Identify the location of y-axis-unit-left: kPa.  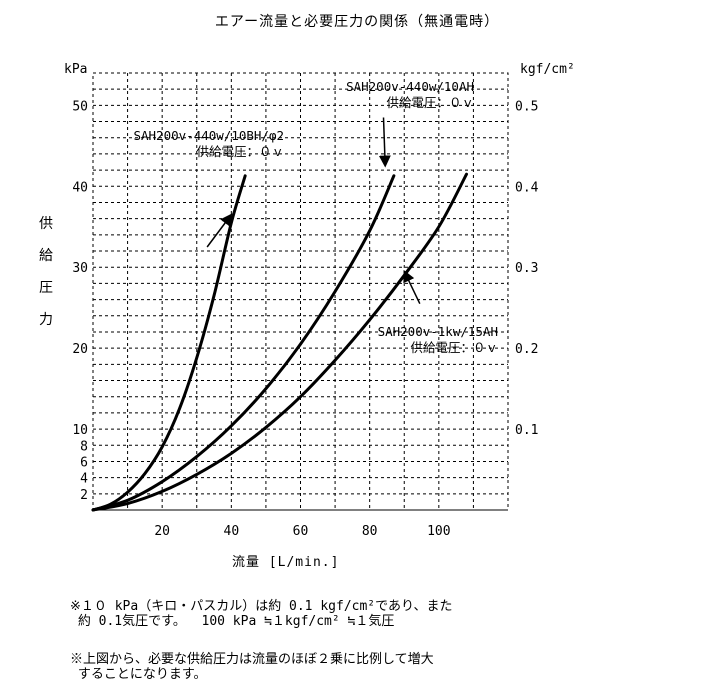
(76, 69).